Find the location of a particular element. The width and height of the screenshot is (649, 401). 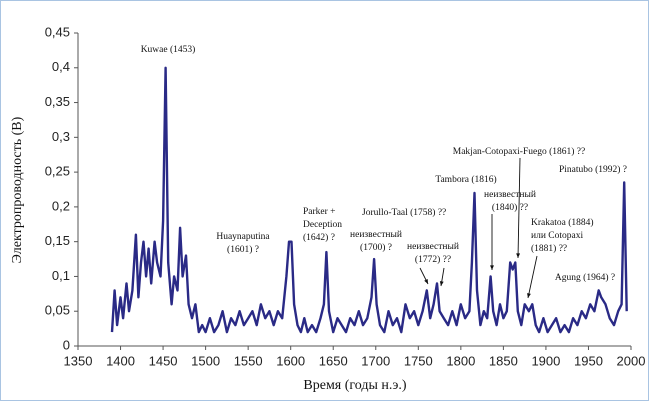

annotation: или Cotopaxi is located at coordinates (557, 236).